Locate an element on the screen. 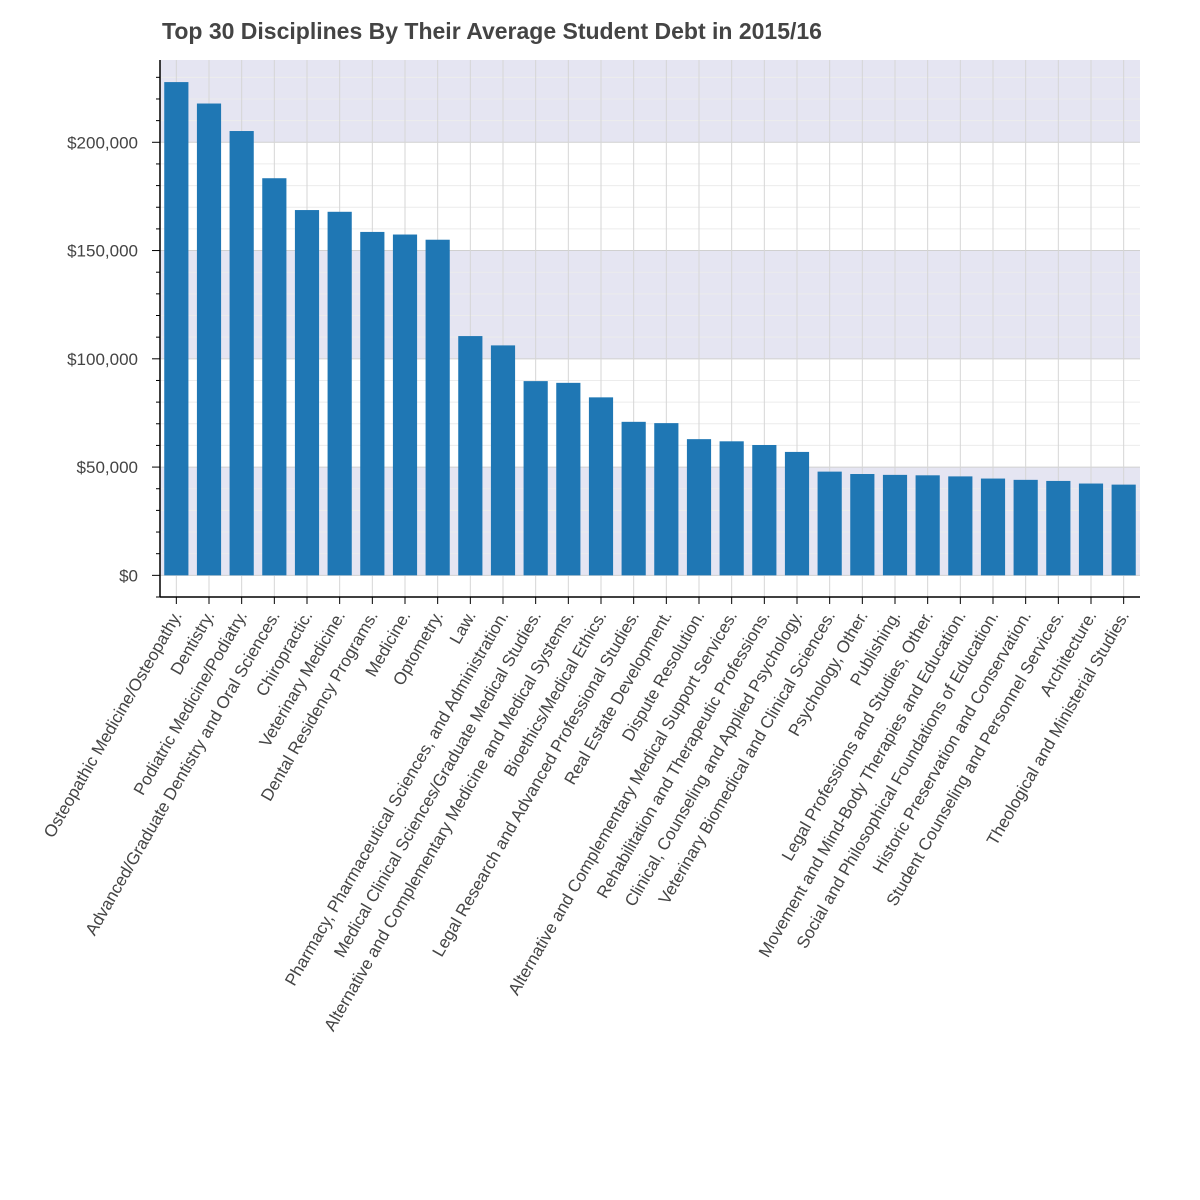  y-tick-label: $100,000 is located at coordinates (102, 359).